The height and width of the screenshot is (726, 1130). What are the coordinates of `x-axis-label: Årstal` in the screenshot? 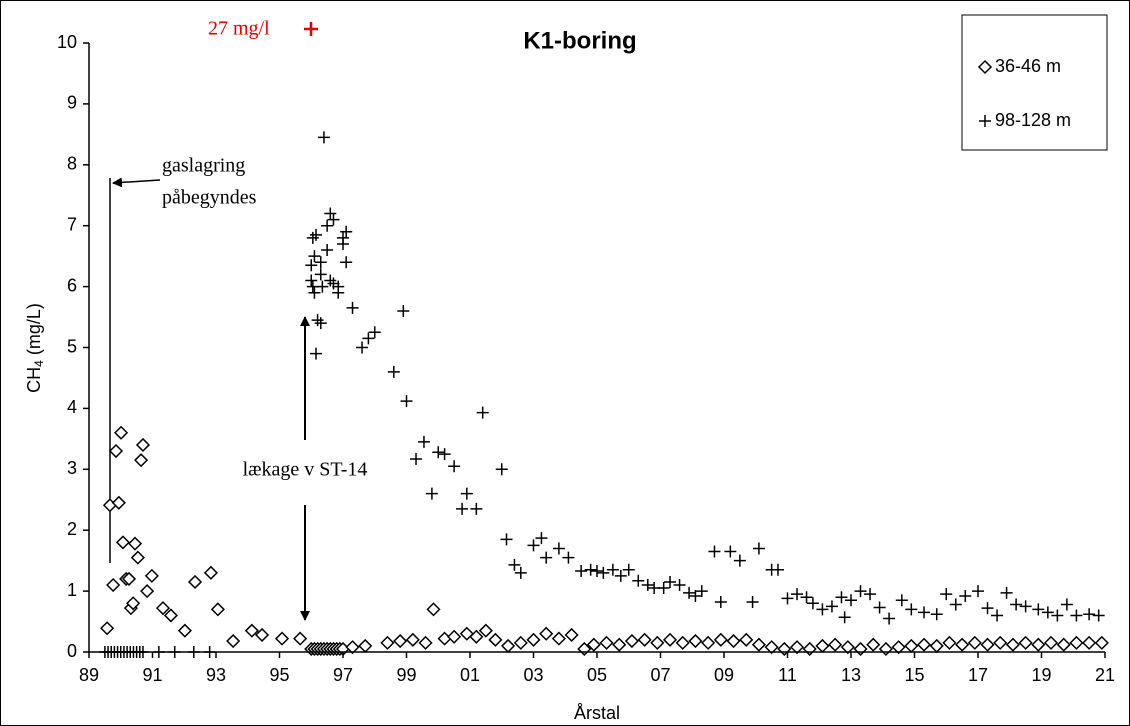 It's located at (597, 713).